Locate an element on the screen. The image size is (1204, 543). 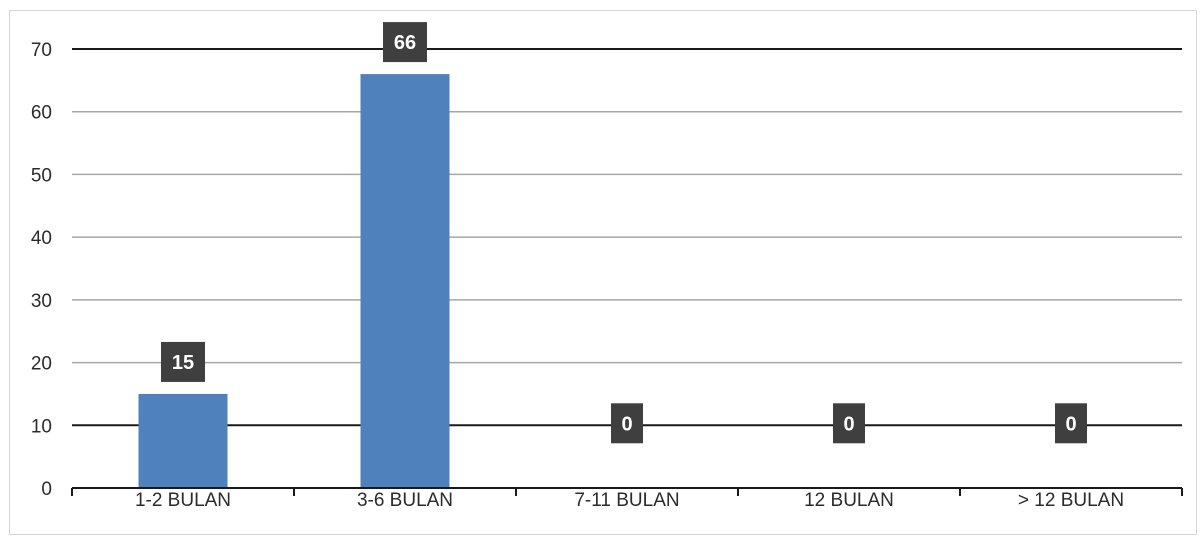
x-tick-label: 7-11 BULAN is located at coordinates (626, 500).